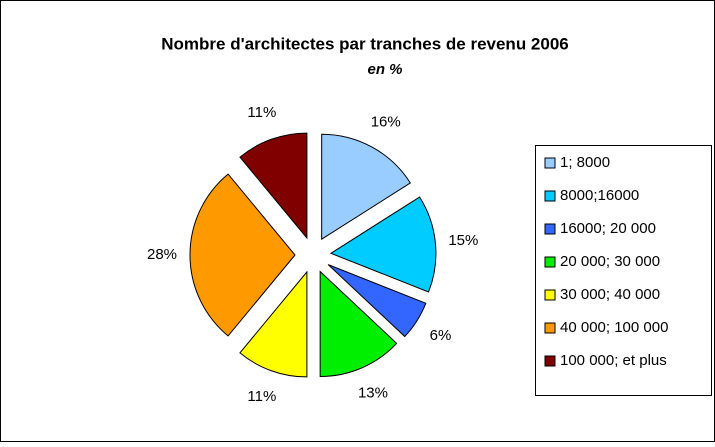  Describe the element at coordinates (613, 360) in the screenshot. I see `legend-label: 100 000; et plus` at that location.